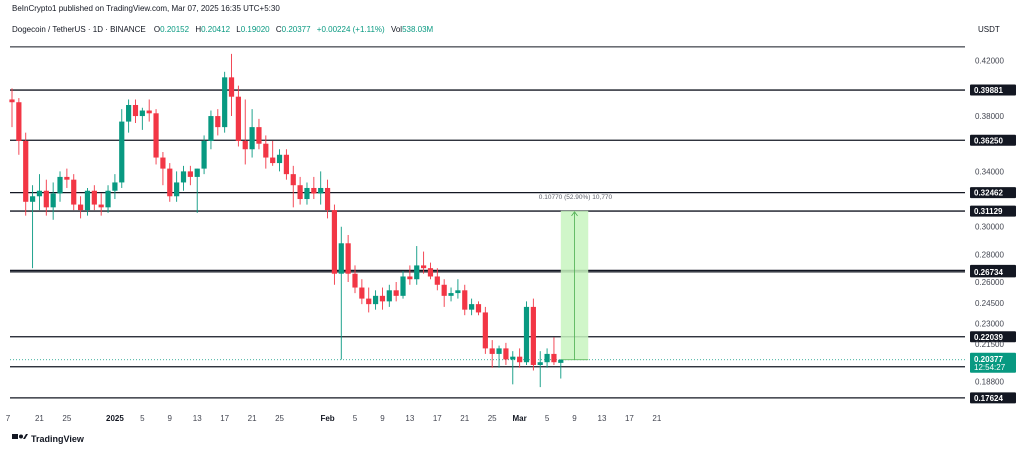 This screenshot has height=449, width=1024. What do you see at coordinates (576, 197) in the screenshot?
I see `measure-label: 0.10770 (52.90%) 10,770` at bounding box center [576, 197].